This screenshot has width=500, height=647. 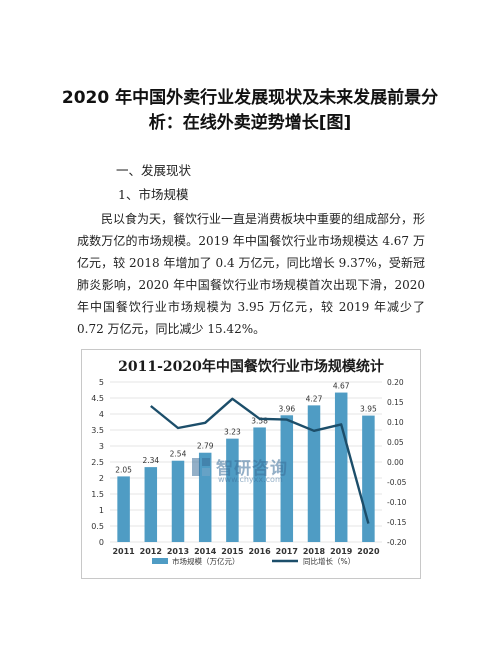 What do you see at coordinates (151, 551) in the screenshot?
I see `x-tick-label: 2012` at bounding box center [151, 551].